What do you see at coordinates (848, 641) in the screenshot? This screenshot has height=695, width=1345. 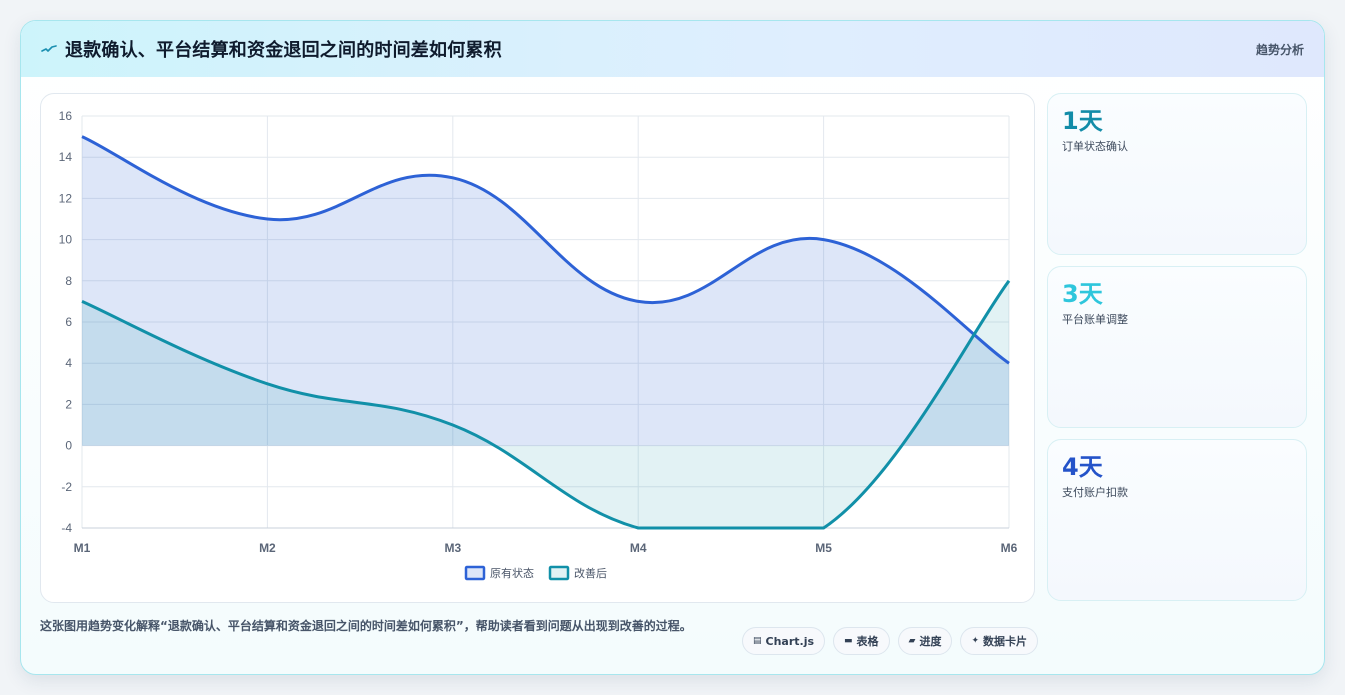 I see `table-icon: ▬` at bounding box center [848, 641].